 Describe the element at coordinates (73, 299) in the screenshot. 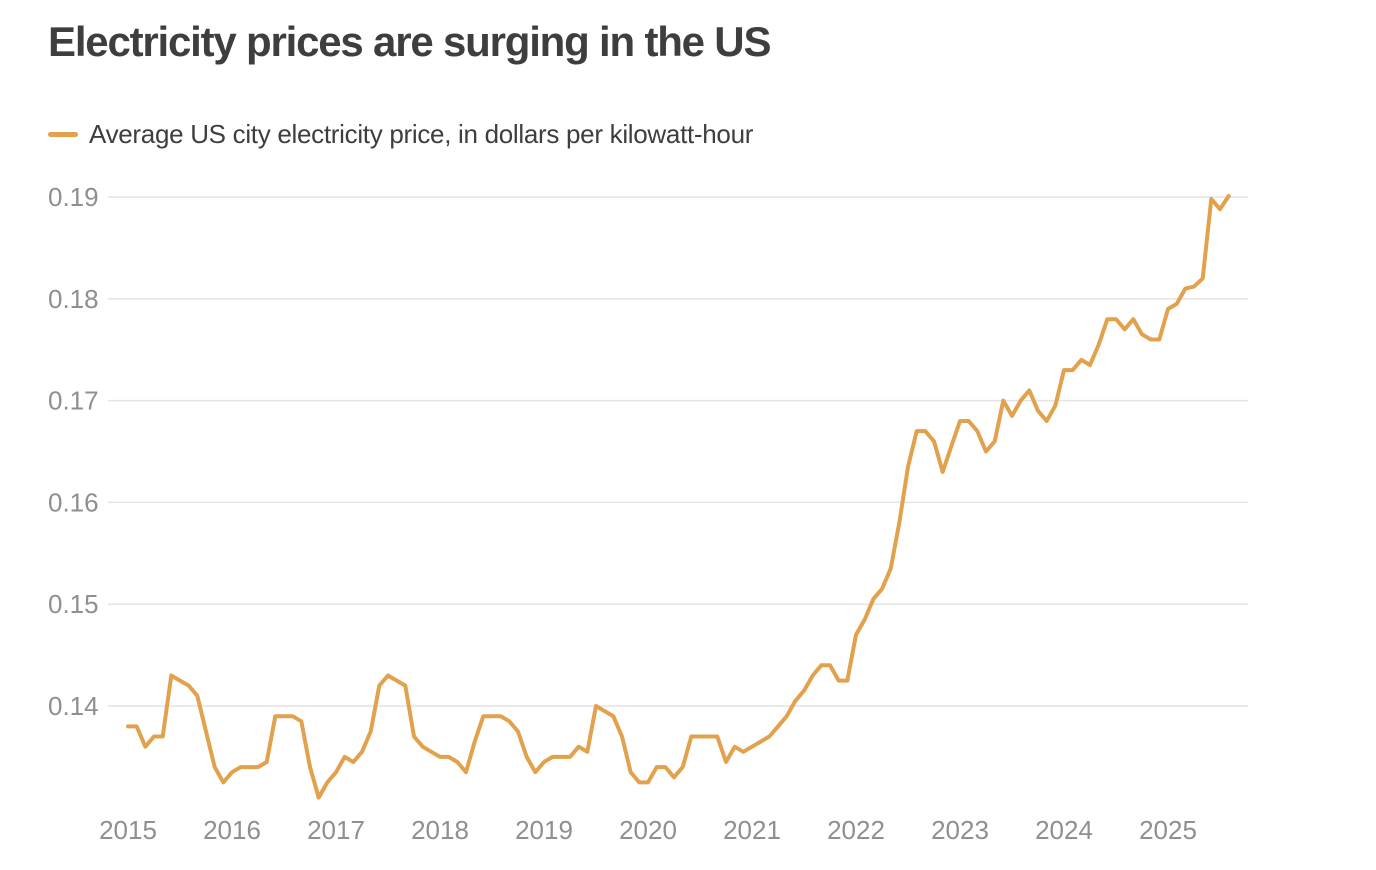

I see `y-tick-label: 0.18` at that location.